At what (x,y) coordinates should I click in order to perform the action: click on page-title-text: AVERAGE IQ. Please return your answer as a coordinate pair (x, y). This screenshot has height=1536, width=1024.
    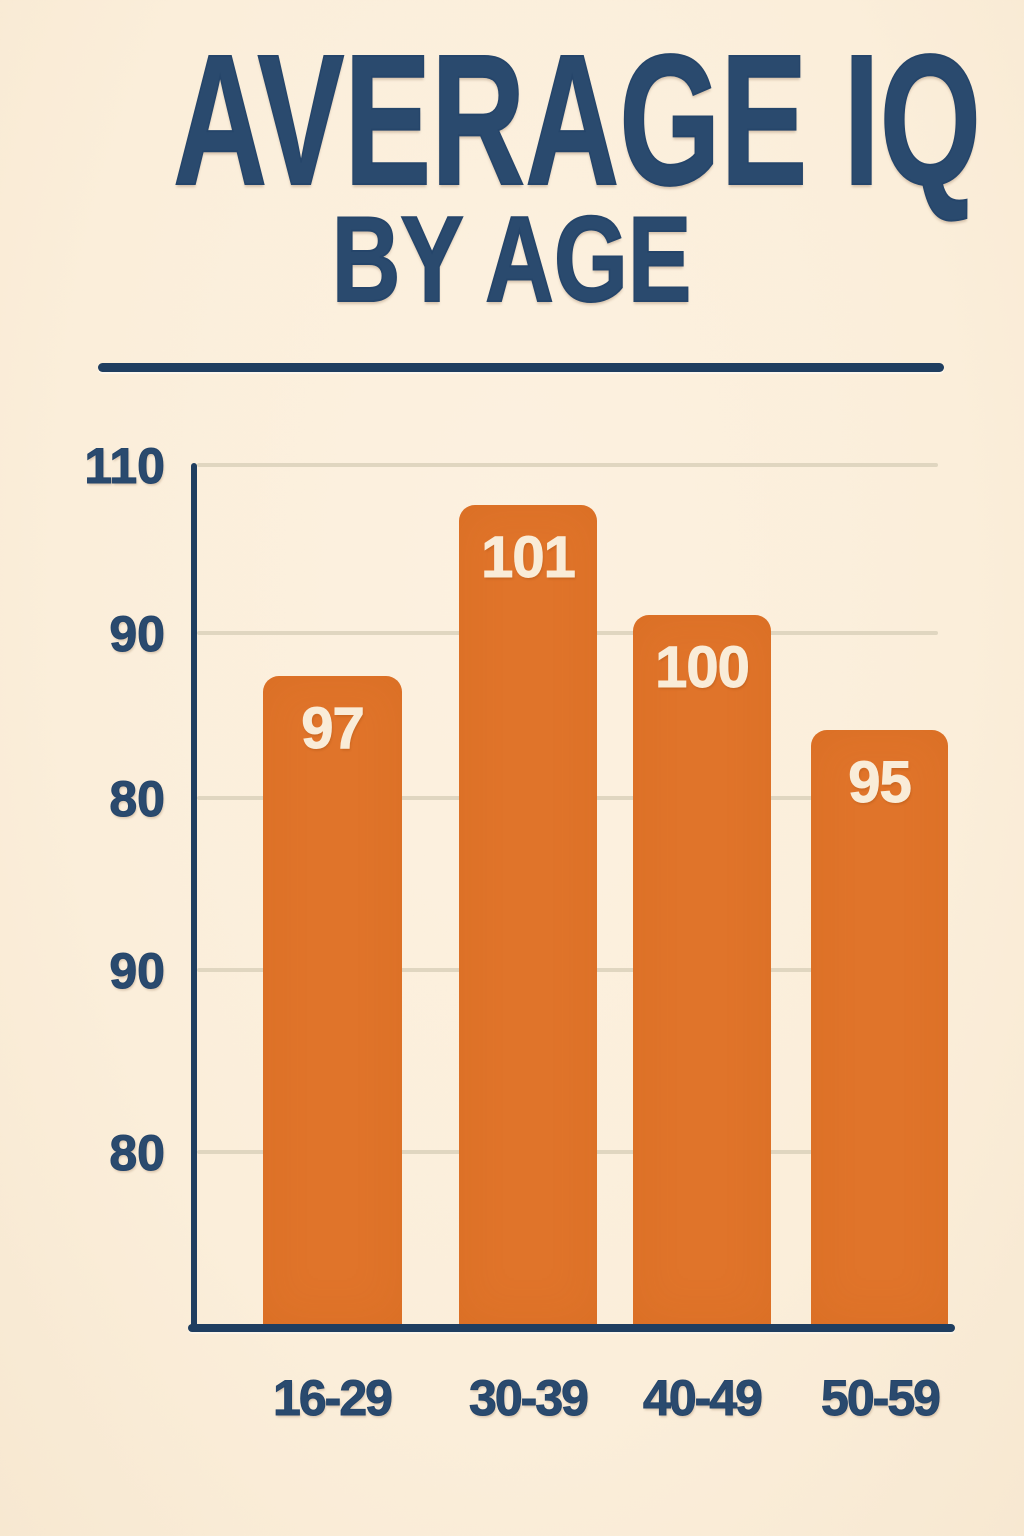
    Looking at the image, I should click on (576, 120).